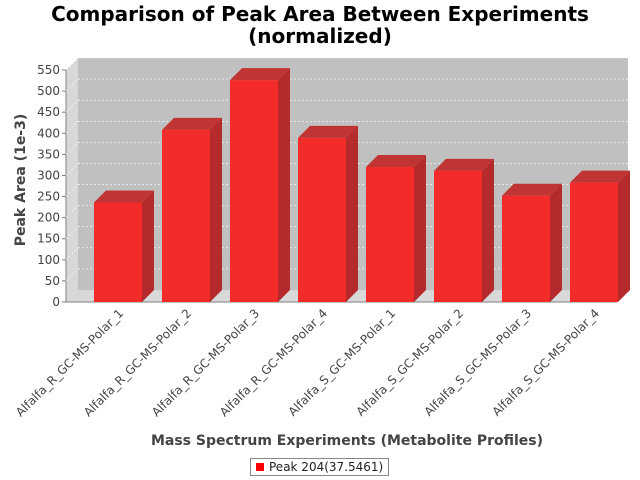  I want to click on y-tick-label: 500, so click(48, 91).